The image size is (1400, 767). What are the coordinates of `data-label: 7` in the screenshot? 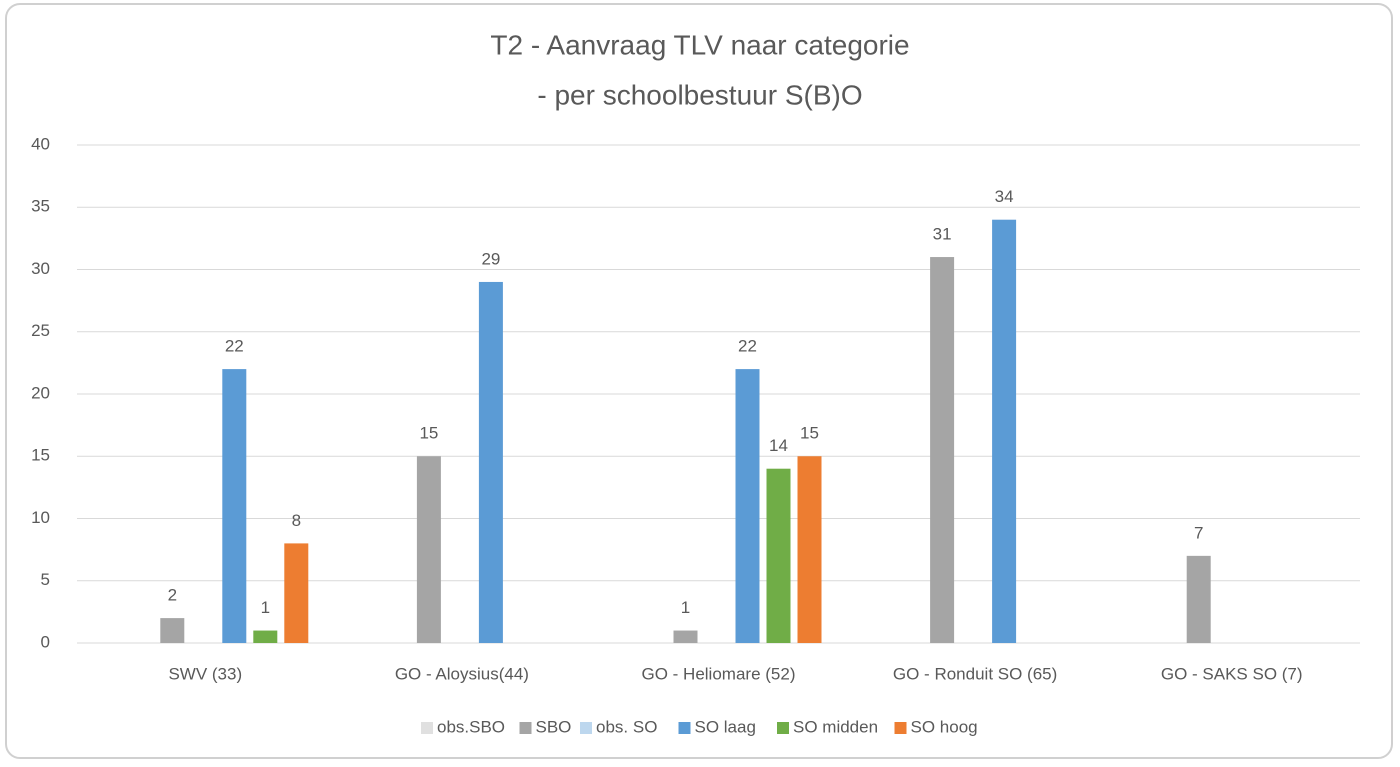 It's located at (1198, 532).